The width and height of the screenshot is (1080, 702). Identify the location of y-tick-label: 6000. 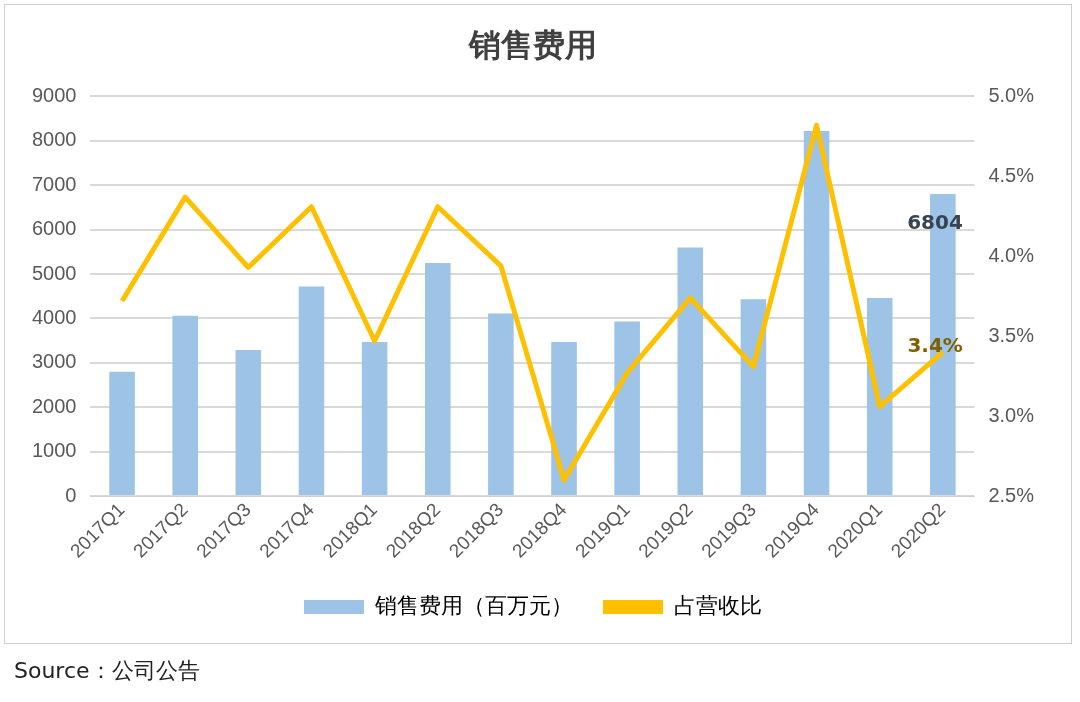
(54, 228).